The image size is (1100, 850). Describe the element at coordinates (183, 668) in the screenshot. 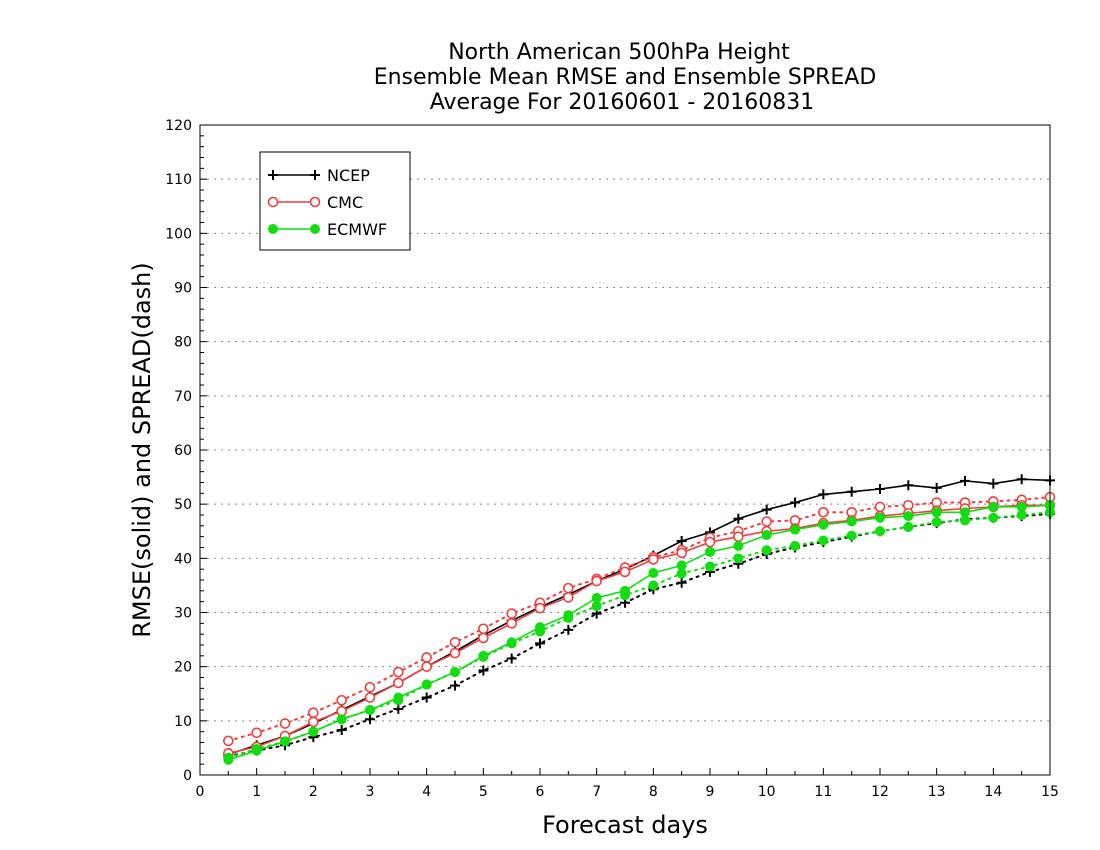

I see `y-tick-label: 20` at that location.